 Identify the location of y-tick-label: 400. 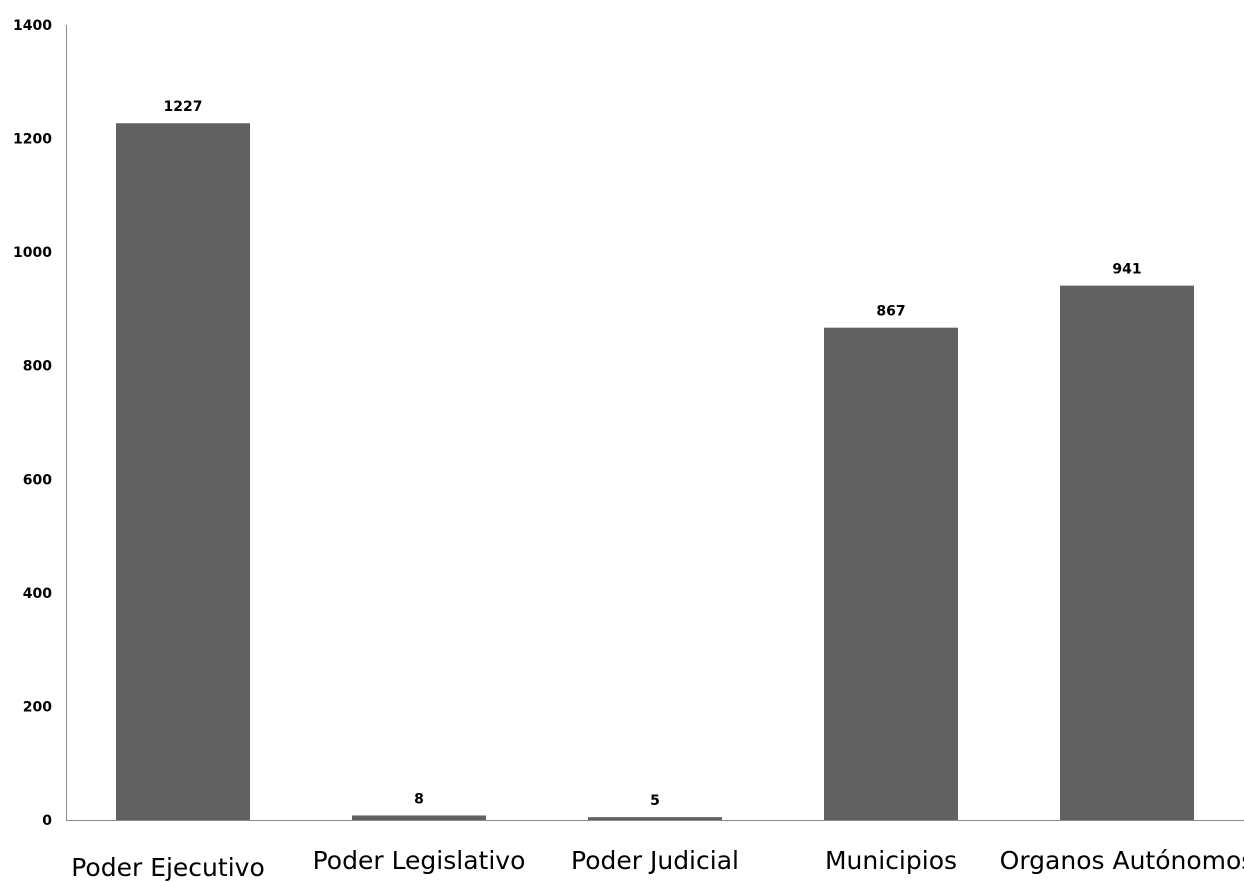
(37, 594).